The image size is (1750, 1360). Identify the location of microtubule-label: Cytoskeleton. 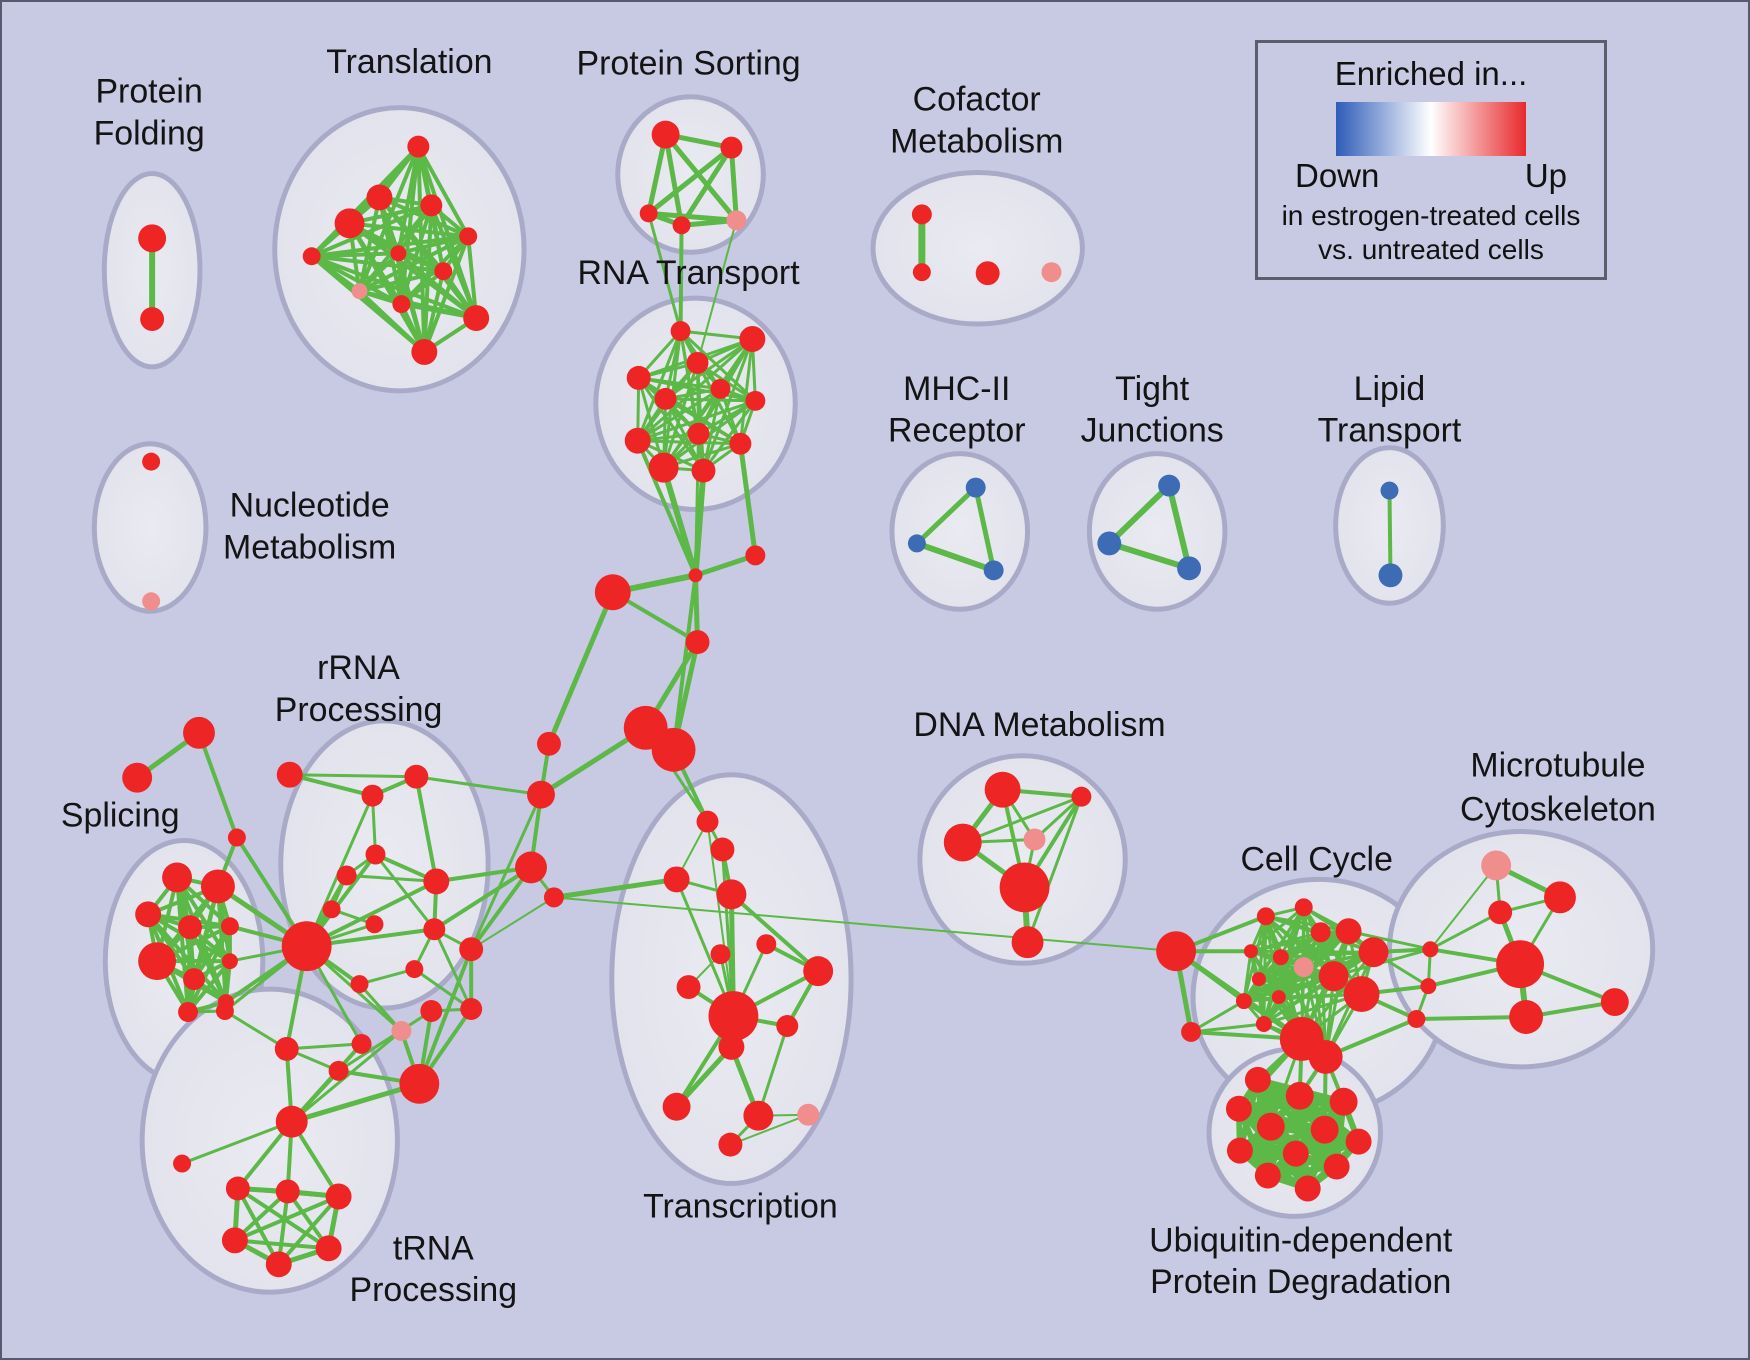
(1558, 810).